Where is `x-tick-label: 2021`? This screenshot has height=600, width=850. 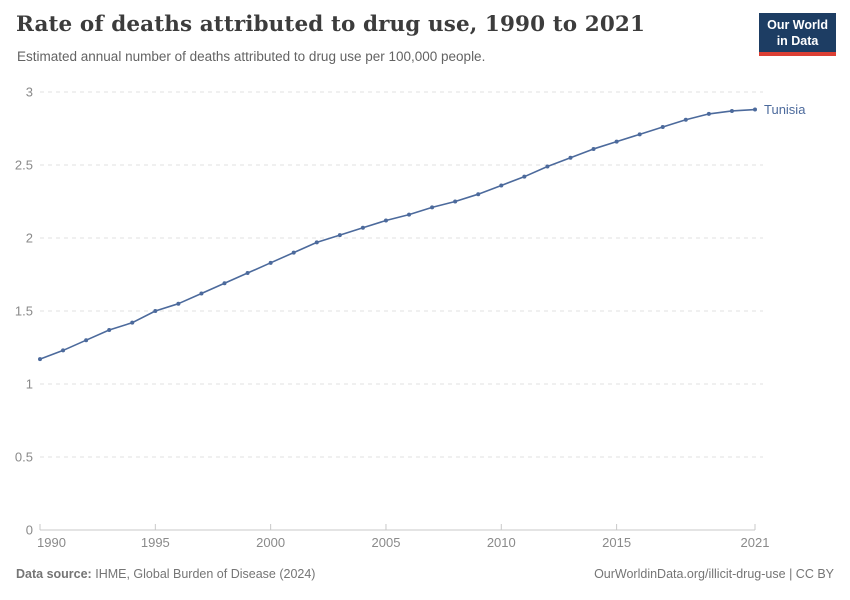 x-tick-label: 2021 is located at coordinates (755, 542).